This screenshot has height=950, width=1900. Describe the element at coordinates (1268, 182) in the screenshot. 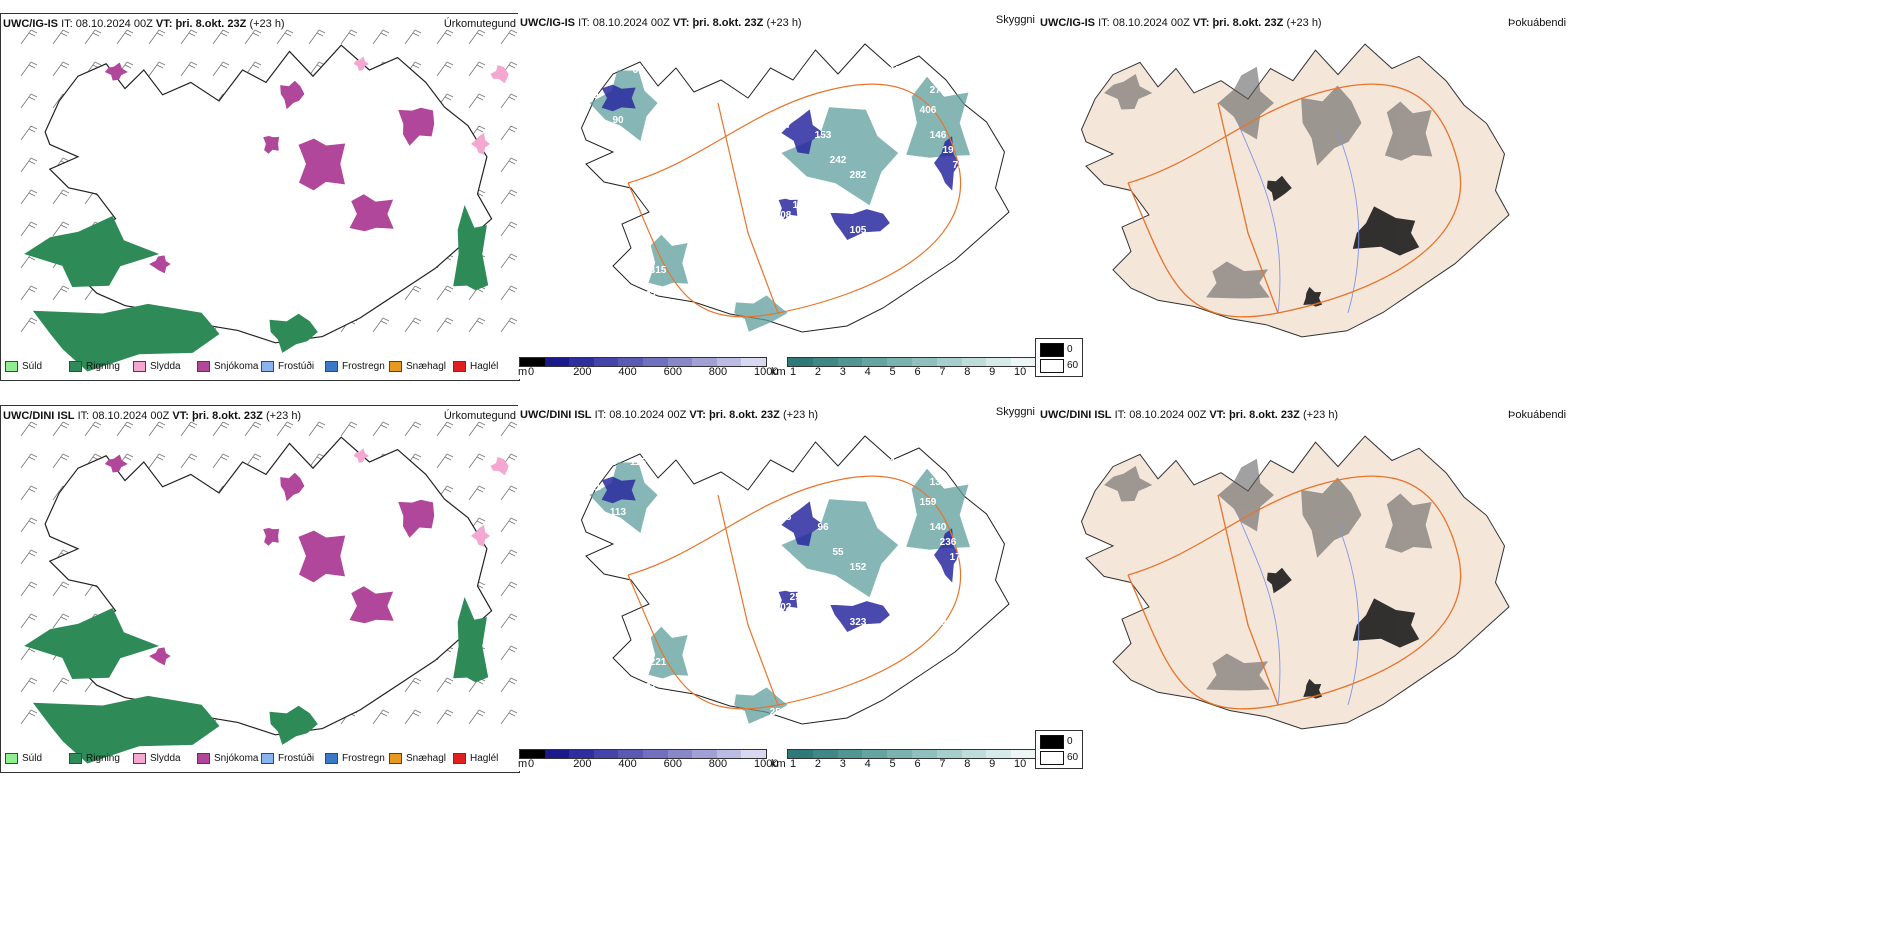

I see `fog-shading` at that location.